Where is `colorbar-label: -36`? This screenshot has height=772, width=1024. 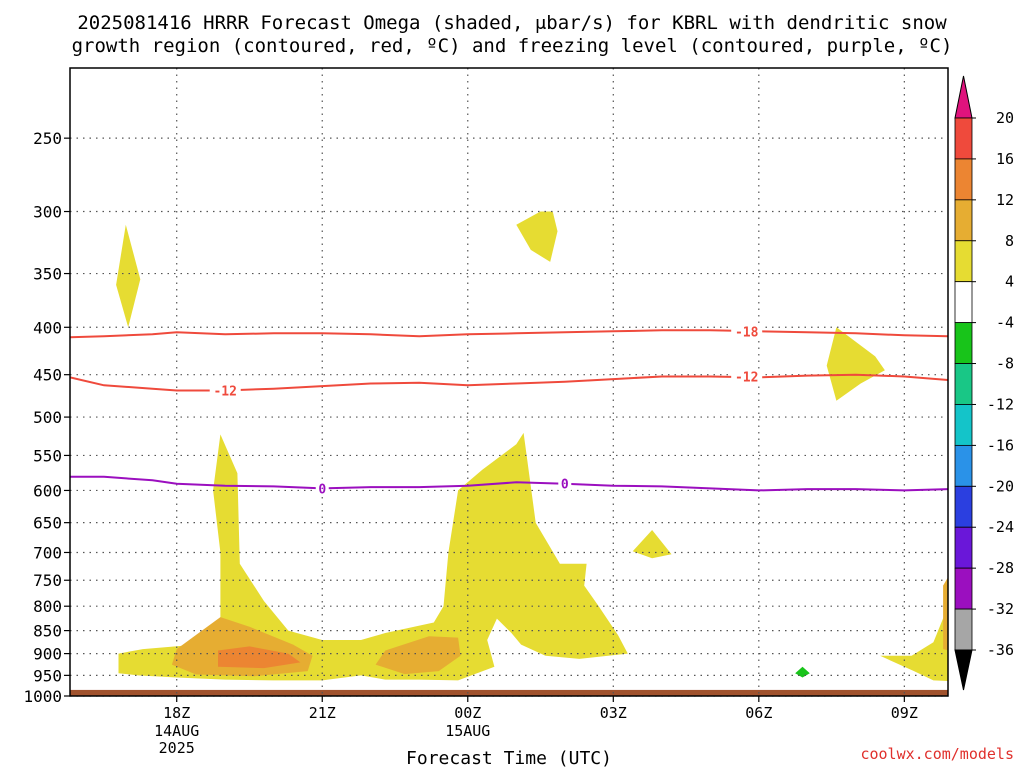
colorbar-label: -36 is located at coordinates (1000, 650).